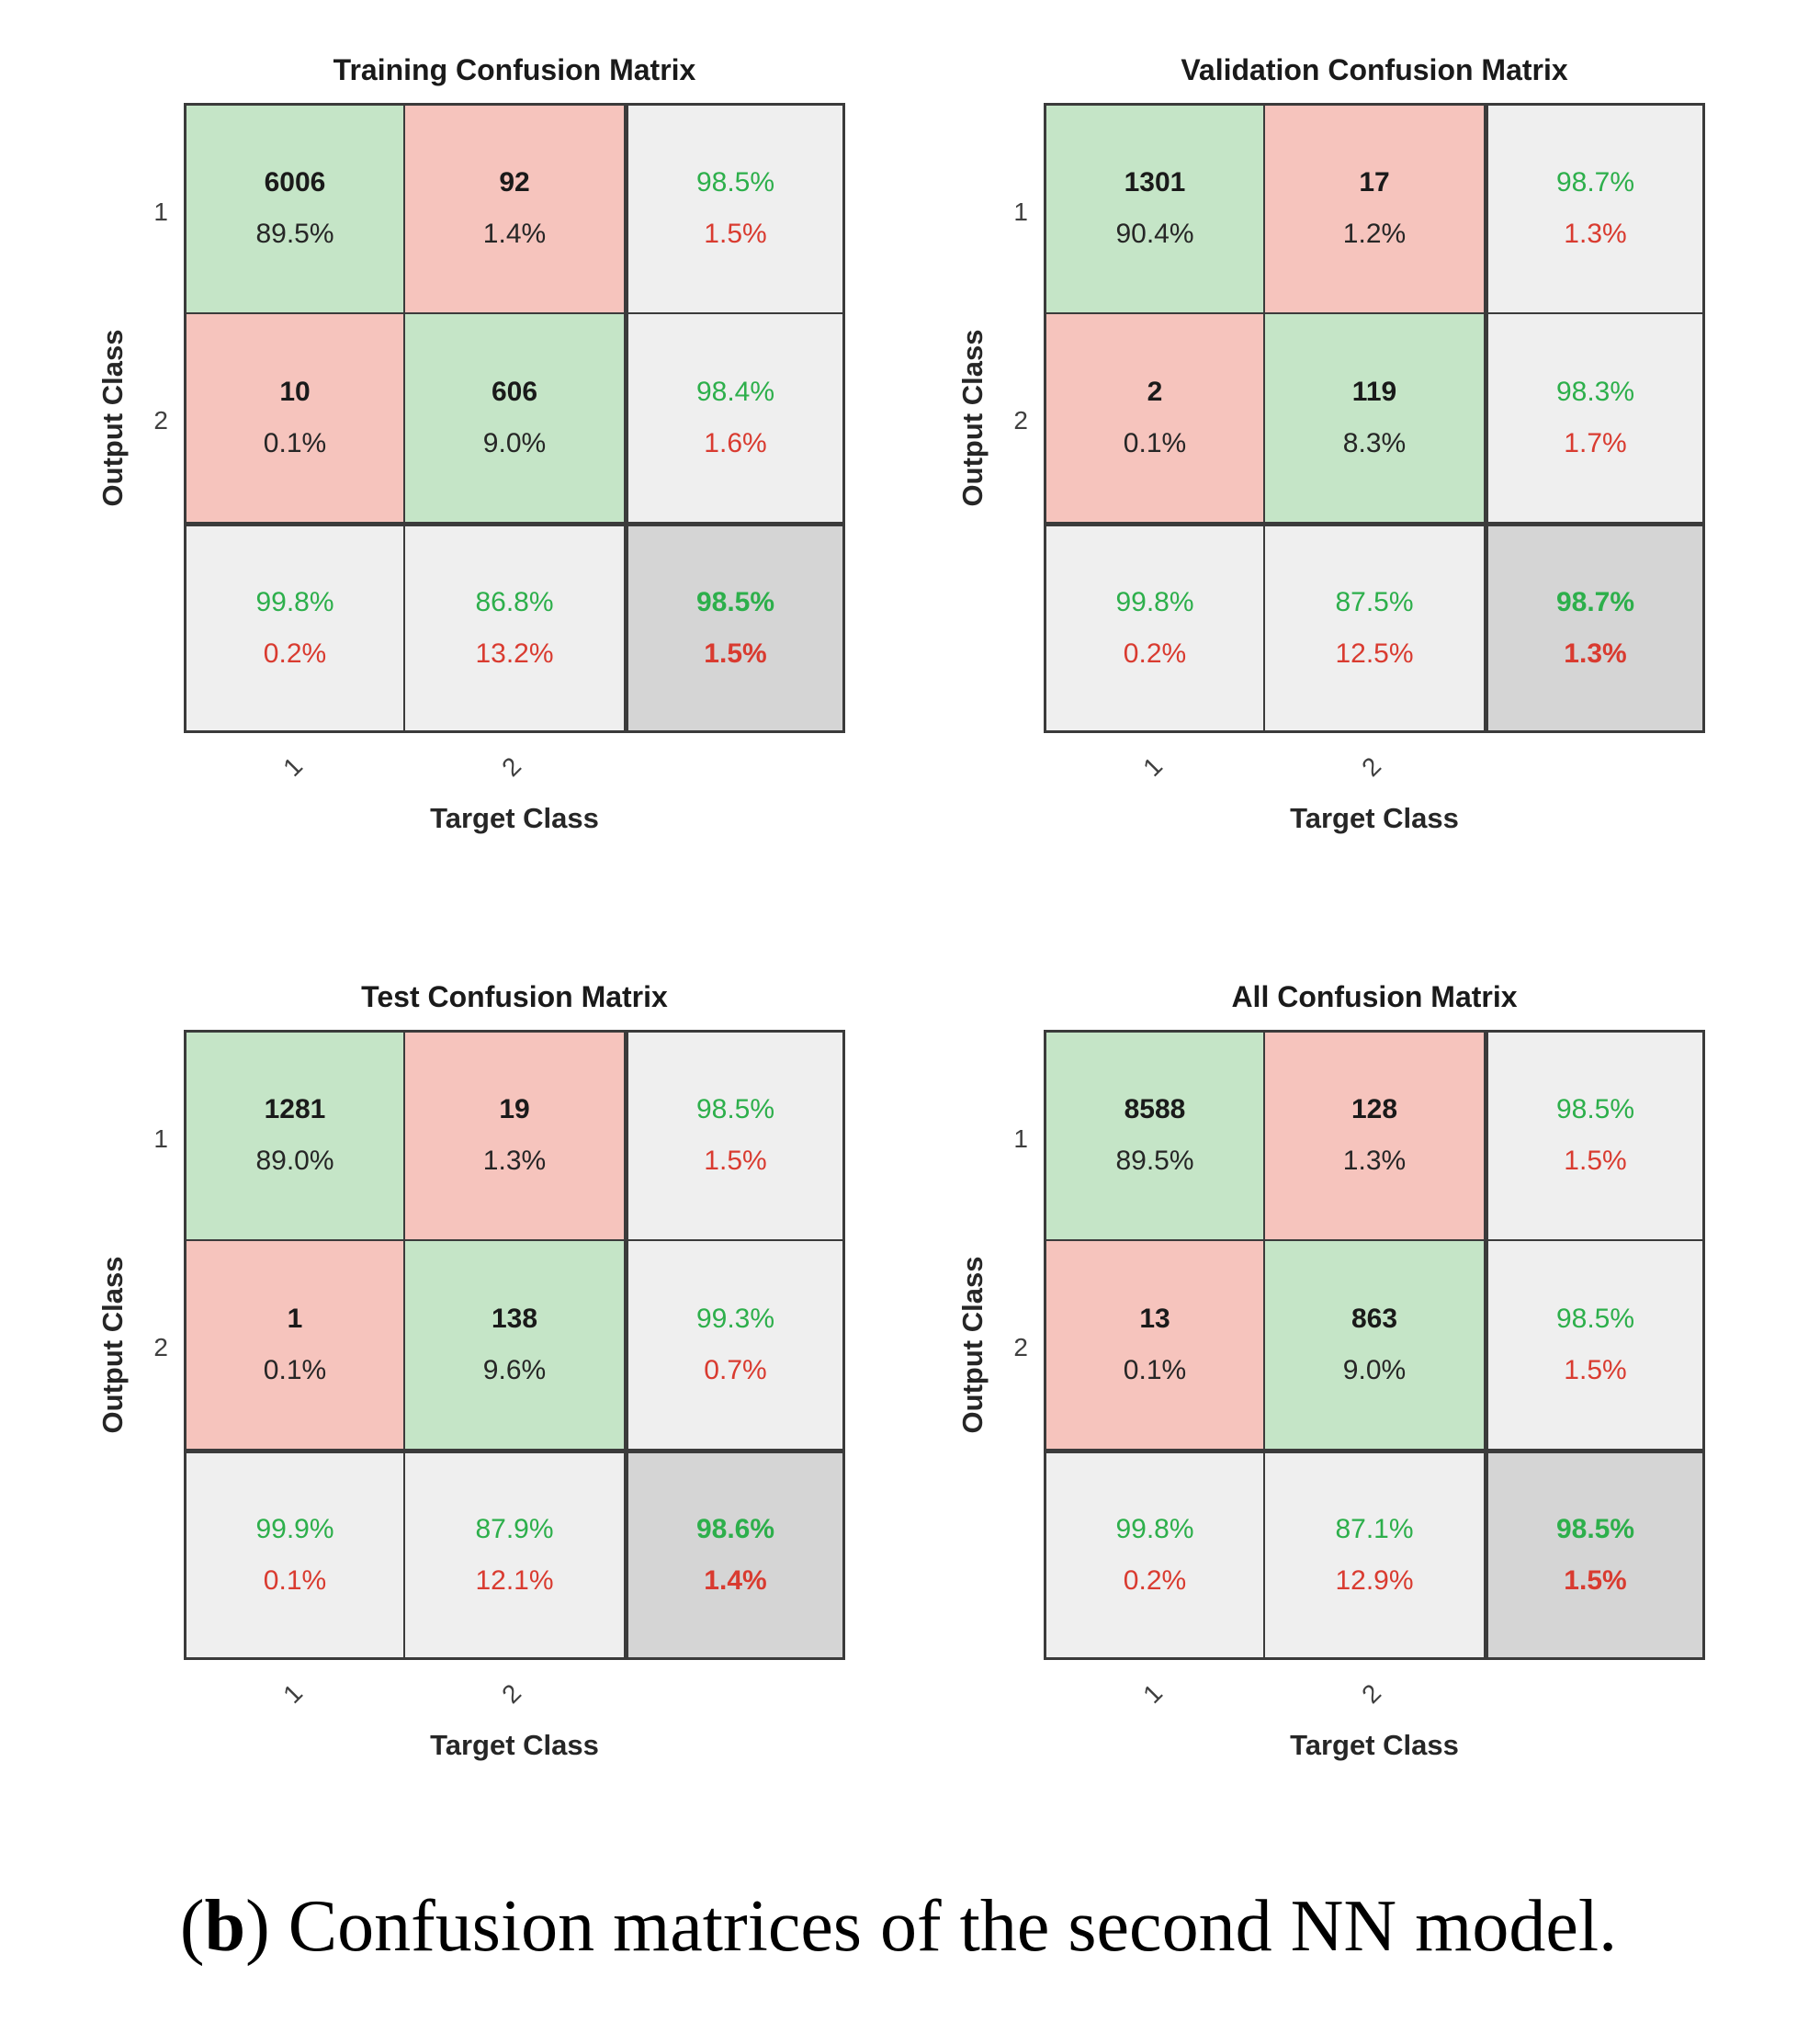 Image resolution: width=1797 pixels, height=2044 pixels. What do you see at coordinates (1375, 182) in the screenshot?
I see `cell-count: 17` at bounding box center [1375, 182].